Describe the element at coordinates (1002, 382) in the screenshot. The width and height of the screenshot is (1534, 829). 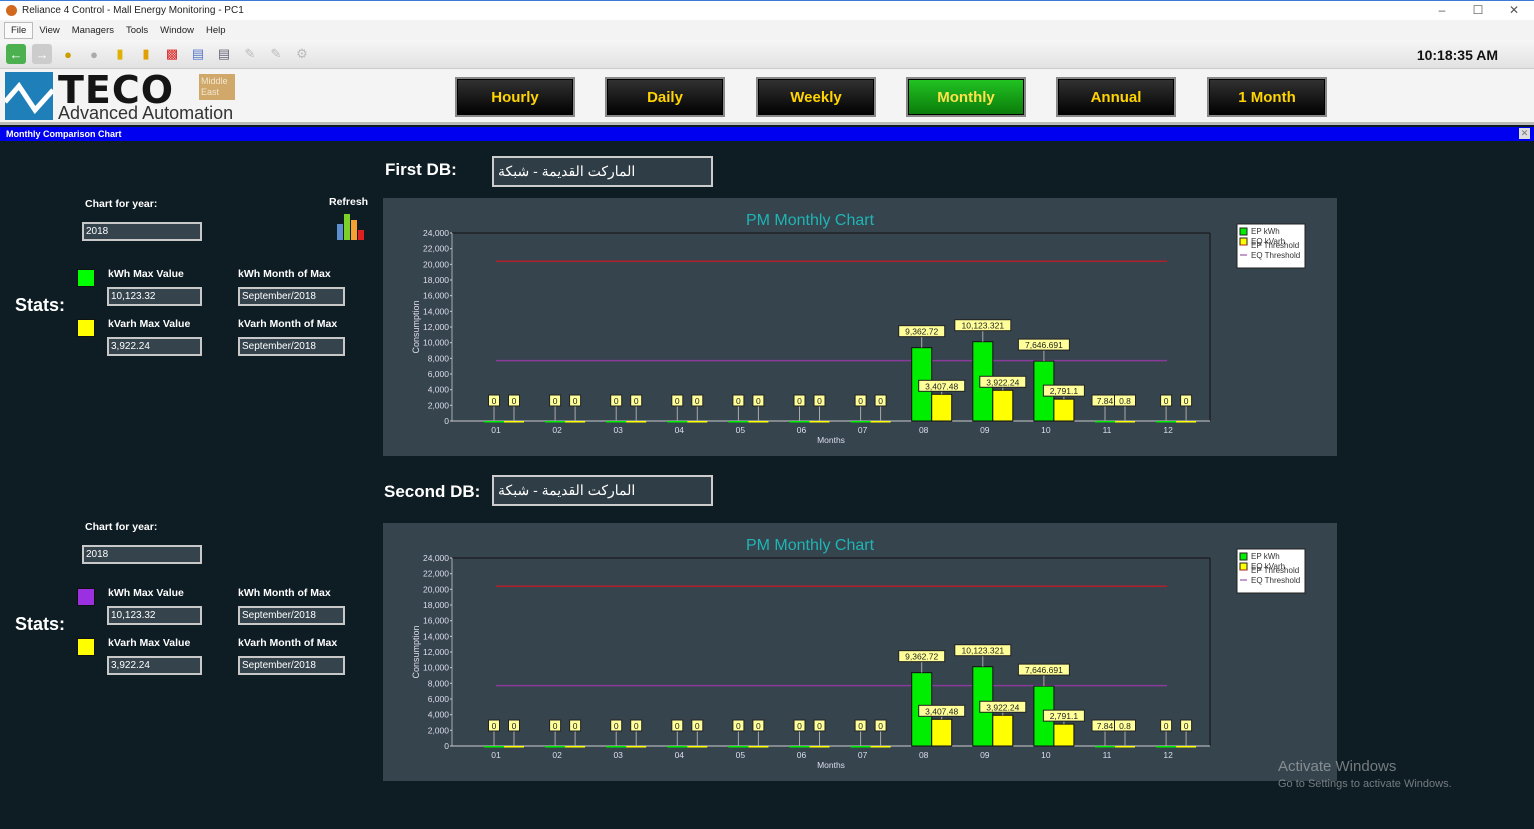
I see `data-label: 3,922.24` at that location.